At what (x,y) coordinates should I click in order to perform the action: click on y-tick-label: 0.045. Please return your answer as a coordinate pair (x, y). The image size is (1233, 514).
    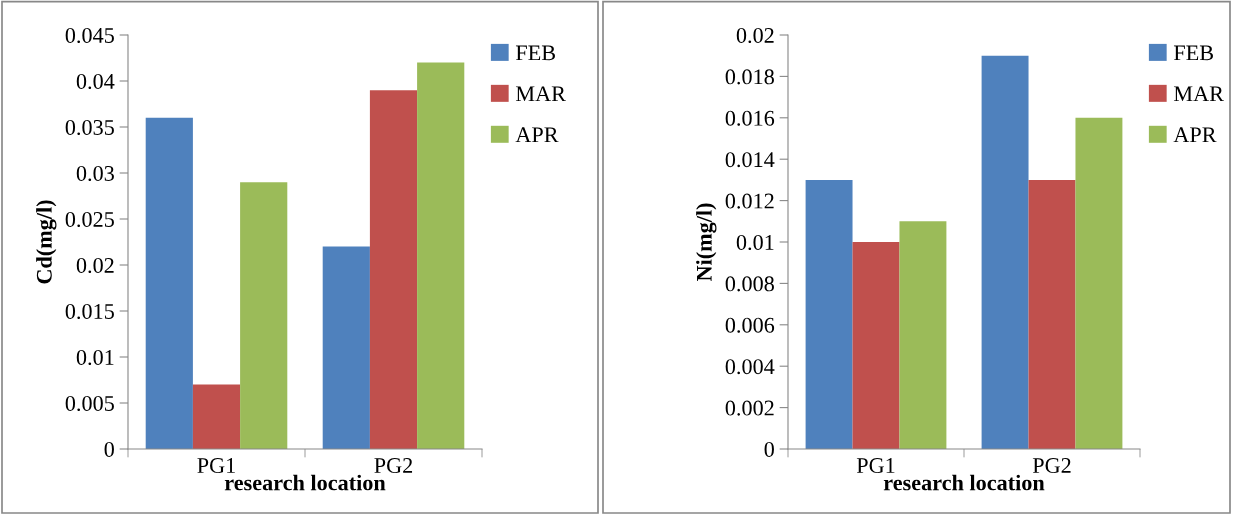
    Looking at the image, I should click on (89, 35).